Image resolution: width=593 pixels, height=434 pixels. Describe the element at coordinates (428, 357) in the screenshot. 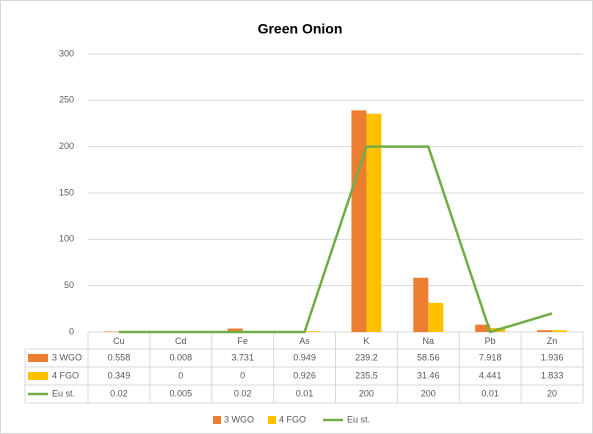

I see `table-value: 58.56` at that location.